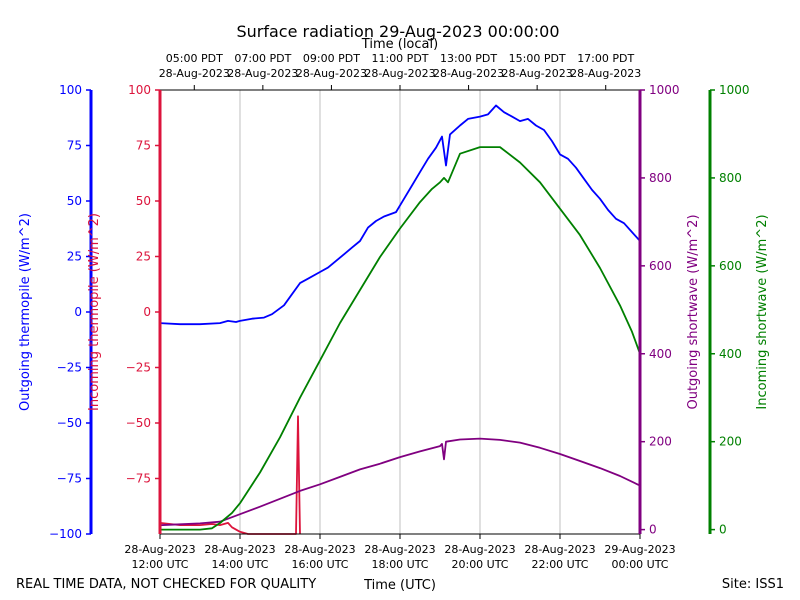 The width and height of the screenshot is (800, 600). What do you see at coordinates (559, 564) in the screenshot?
I see `x-tick-label-time: 22:00 UTC` at bounding box center [559, 564].